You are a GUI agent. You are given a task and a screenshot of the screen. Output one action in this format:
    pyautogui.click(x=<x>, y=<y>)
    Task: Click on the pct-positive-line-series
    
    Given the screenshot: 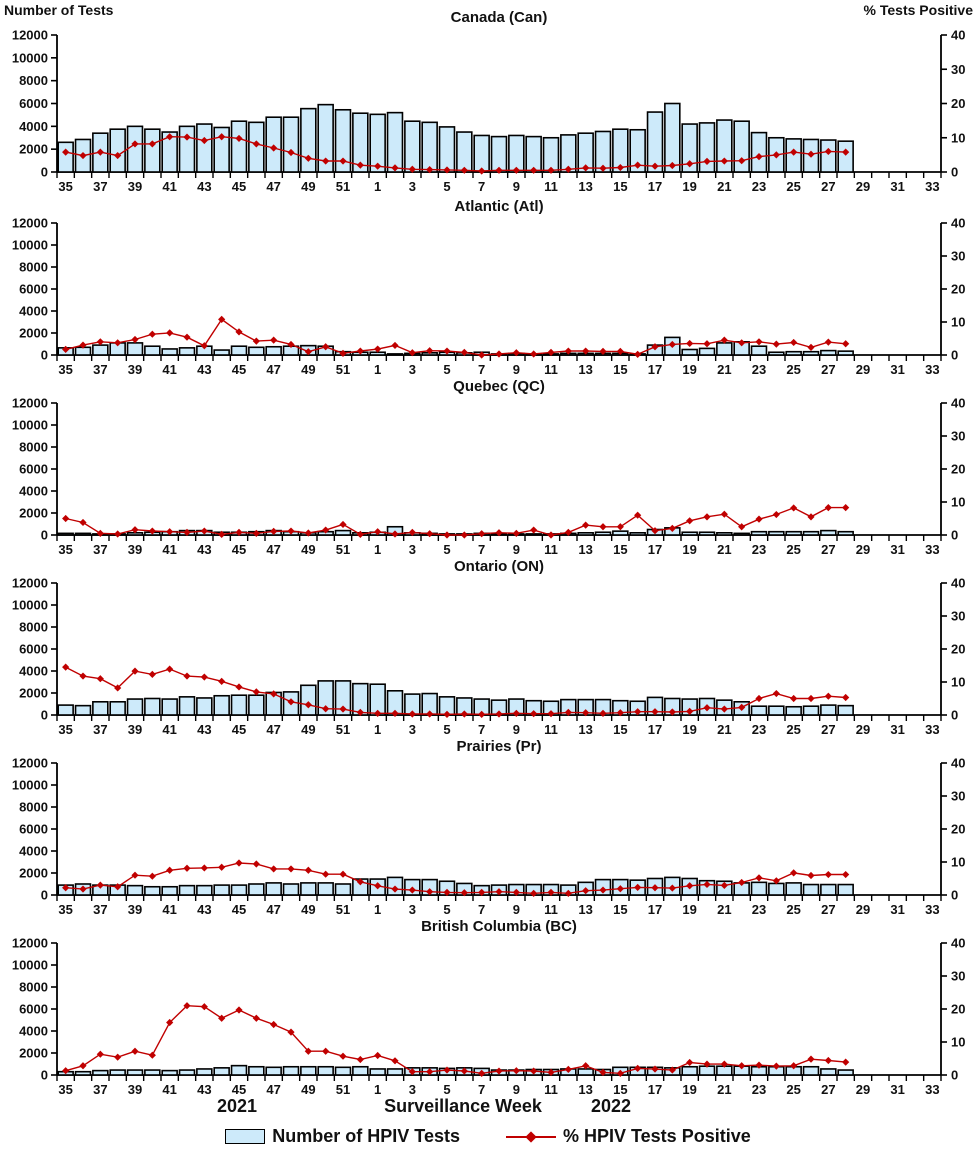 What is the action you would take?
    pyautogui.click(x=456, y=154)
    